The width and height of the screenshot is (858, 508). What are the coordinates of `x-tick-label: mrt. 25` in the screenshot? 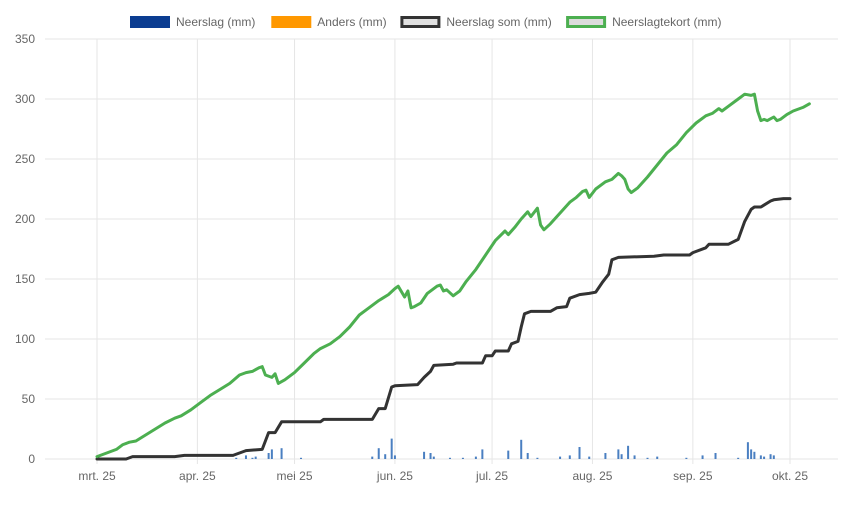 It's located at (97, 476).